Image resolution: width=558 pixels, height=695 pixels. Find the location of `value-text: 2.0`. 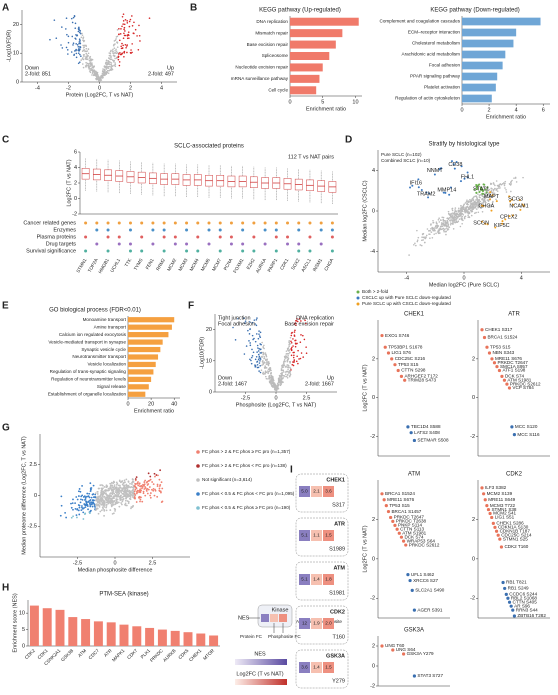

value-text: 2.0 is located at coordinates (328, 623).